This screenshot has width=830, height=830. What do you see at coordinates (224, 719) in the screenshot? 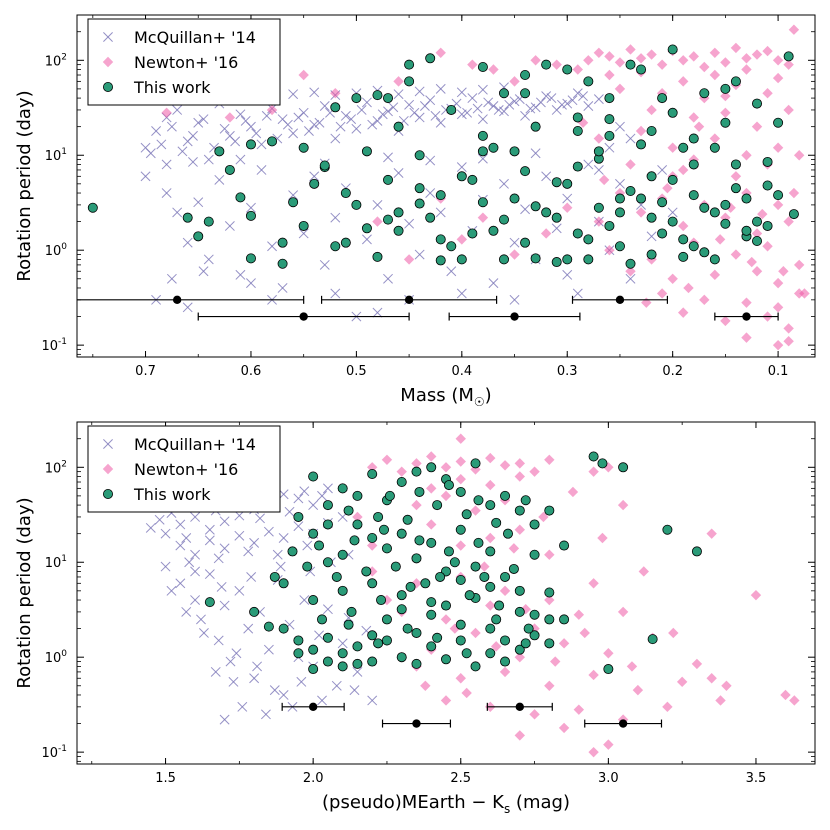
I see `mcquillan-point-75-stroke-b` at bounding box center [224, 719].